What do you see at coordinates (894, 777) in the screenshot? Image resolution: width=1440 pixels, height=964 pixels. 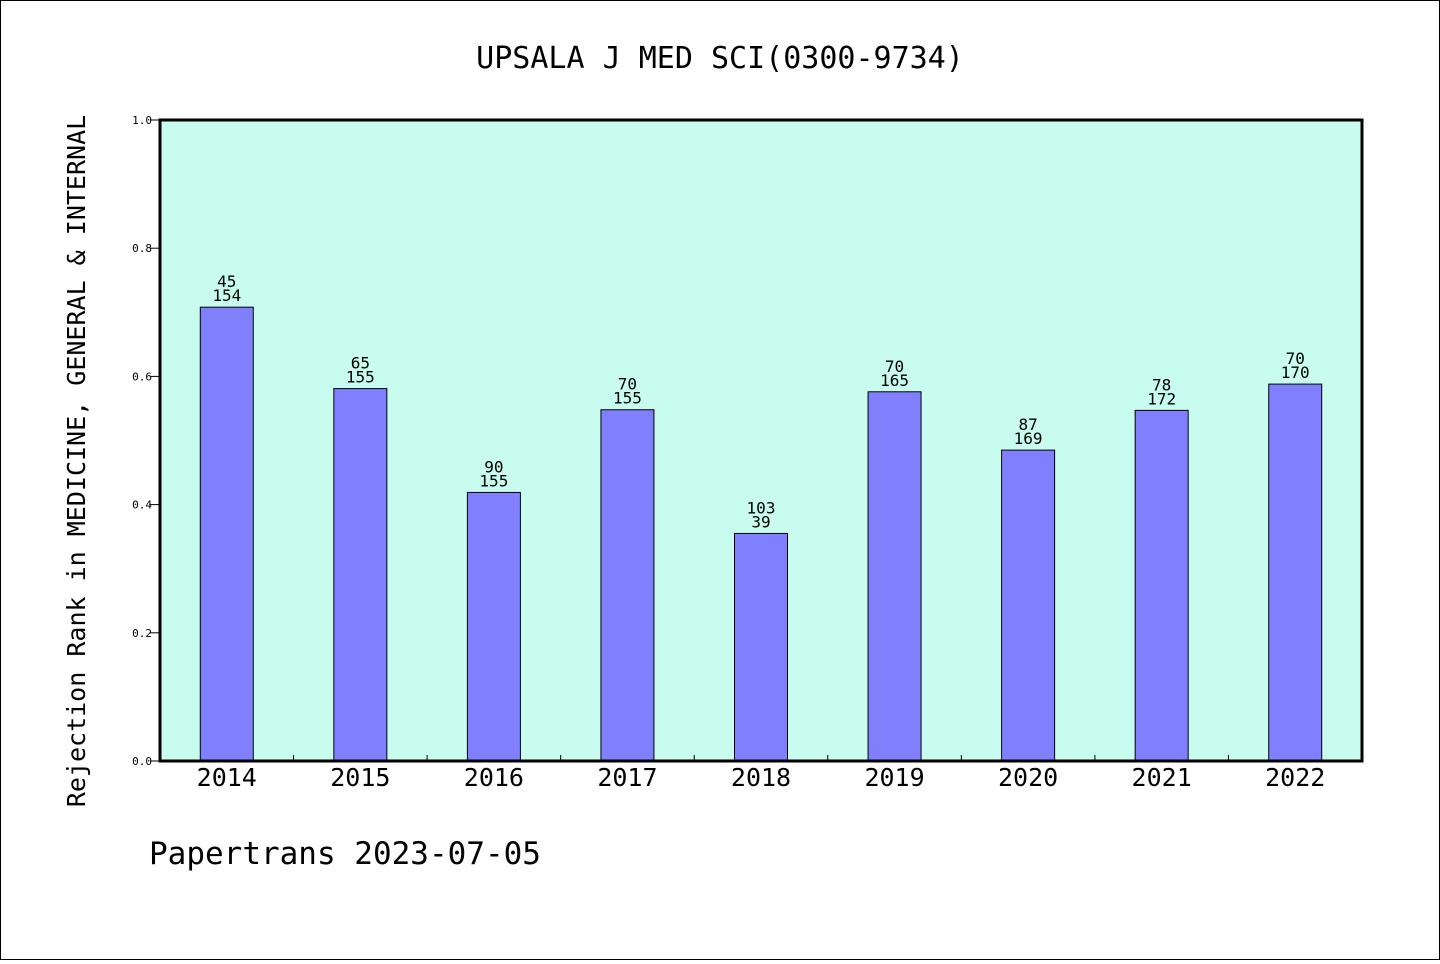 I see `x-tick-label-2019: 2019` at bounding box center [894, 777].